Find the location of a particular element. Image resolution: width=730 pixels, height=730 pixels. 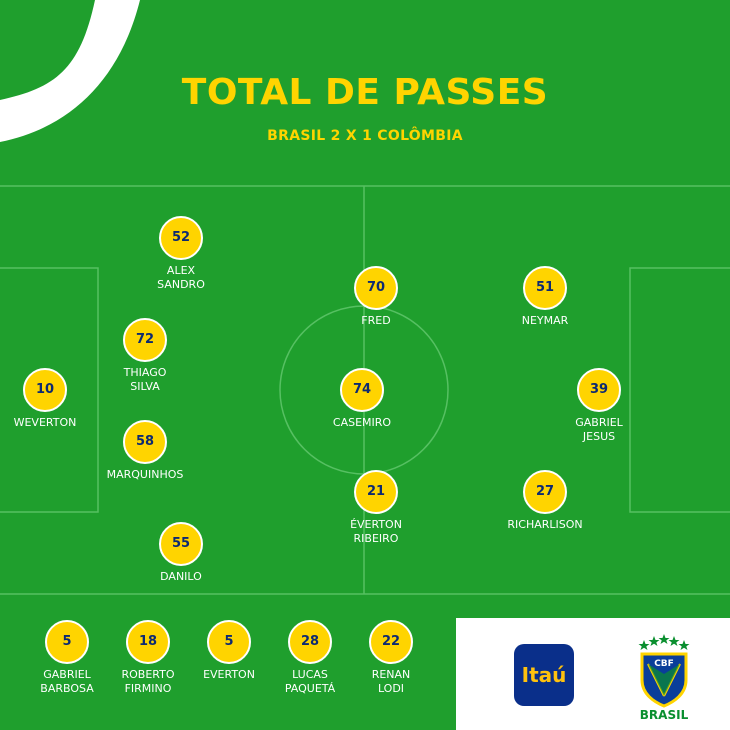

player-name: WEVERTON is located at coordinates (45, 422).